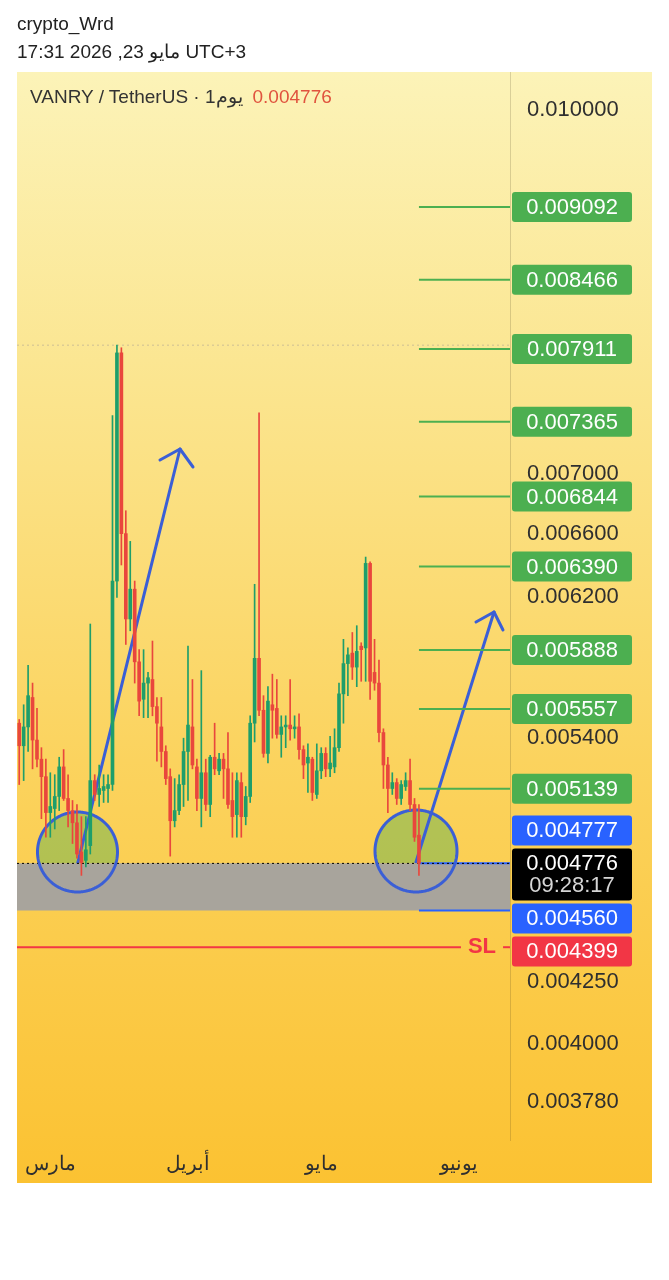 This screenshot has width=669, height=1280. I want to click on ref-line-label: 0.005888, so click(572, 650).